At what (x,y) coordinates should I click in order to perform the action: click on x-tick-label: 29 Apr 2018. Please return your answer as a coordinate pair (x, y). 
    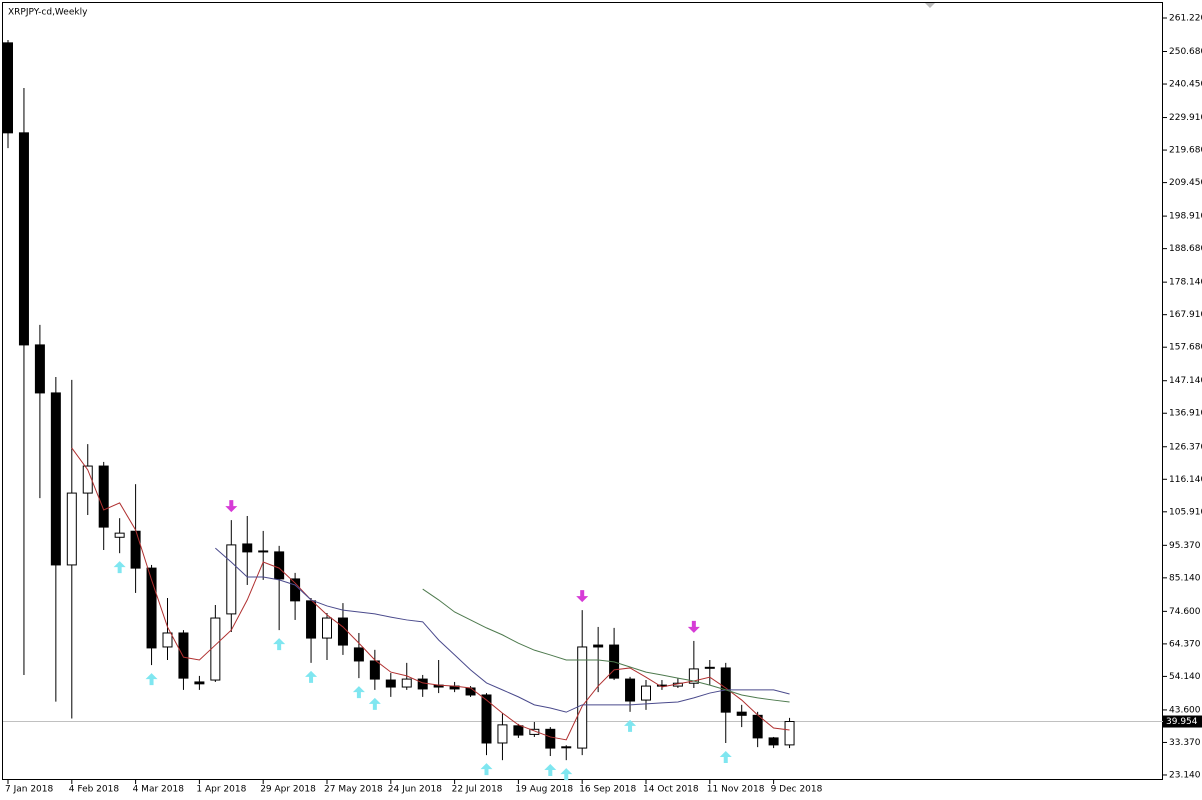
    Looking at the image, I should click on (288, 790).